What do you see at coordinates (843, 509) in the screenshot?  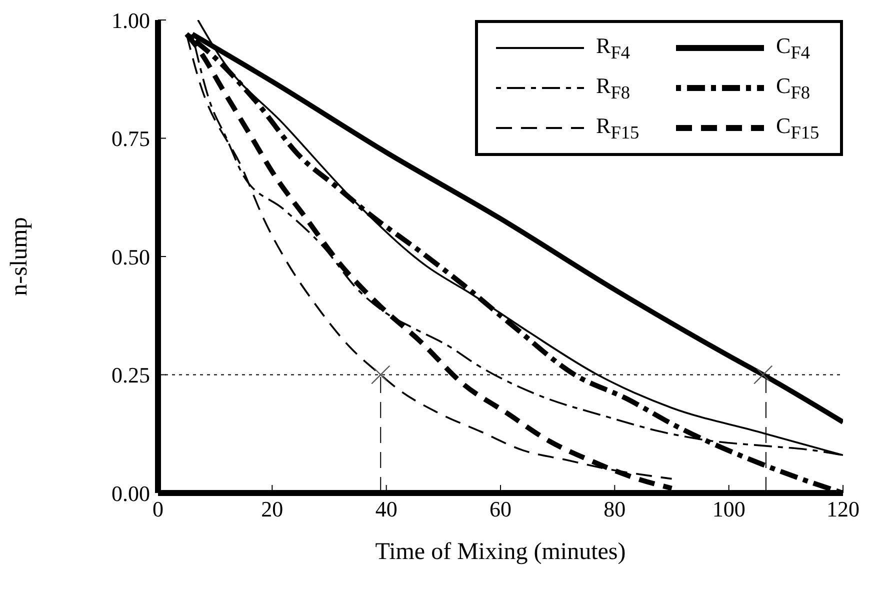 I see `x-tick-label: 120` at bounding box center [843, 509].